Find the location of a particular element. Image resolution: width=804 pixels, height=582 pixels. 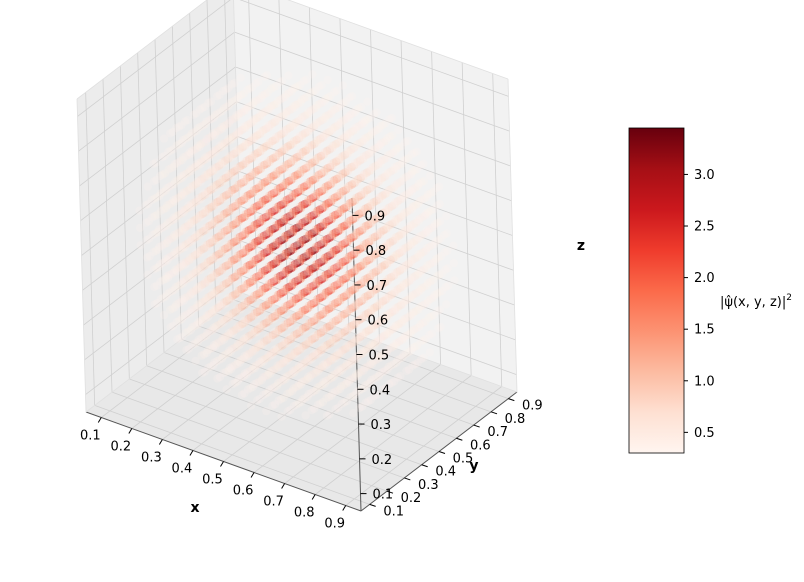

pane-edge is located at coordinates (81, 255).